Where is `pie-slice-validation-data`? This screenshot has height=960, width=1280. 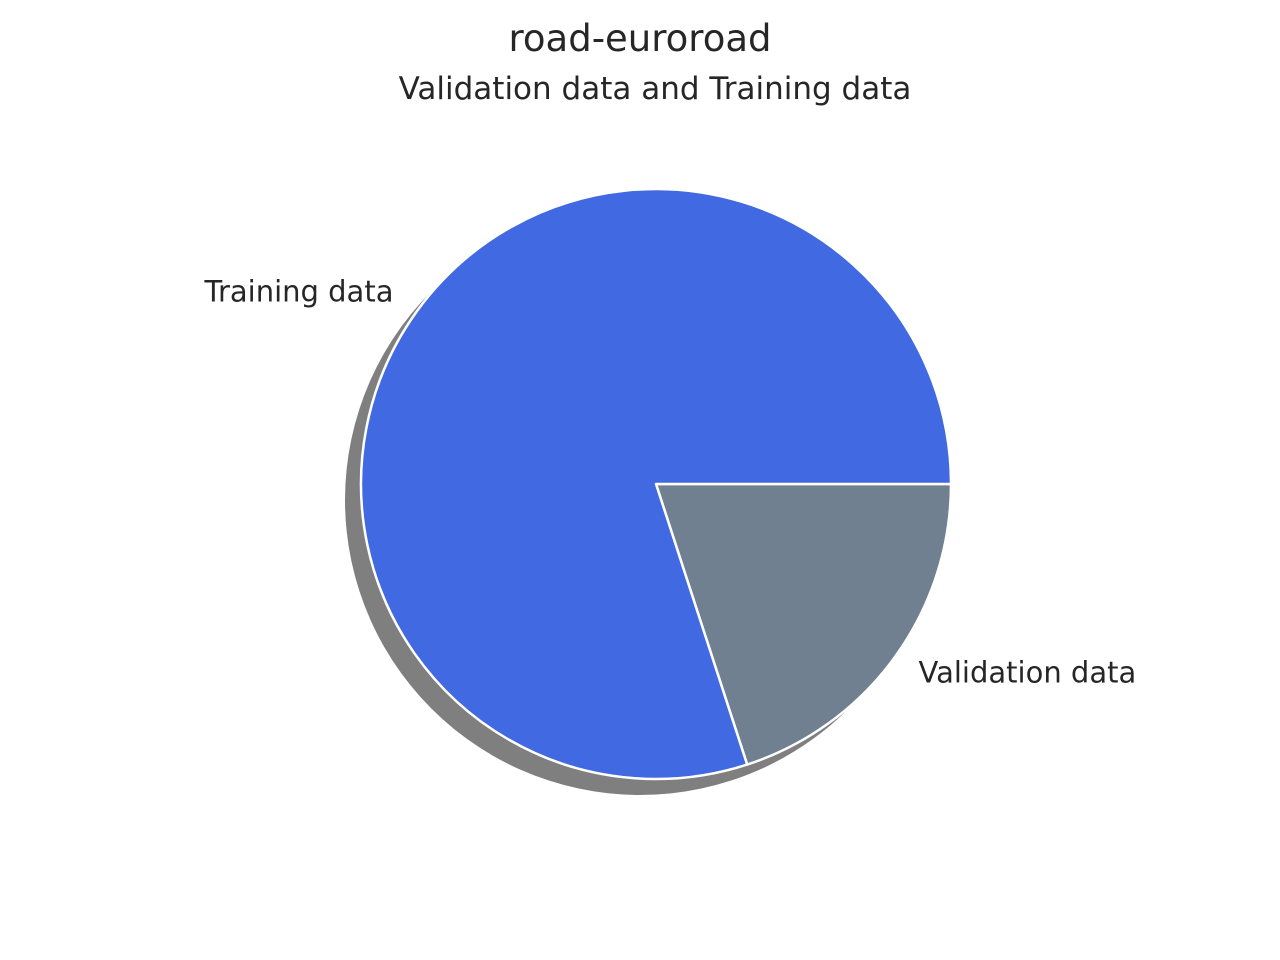 pie-slice-validation-data is located at coordinates (803, 624).